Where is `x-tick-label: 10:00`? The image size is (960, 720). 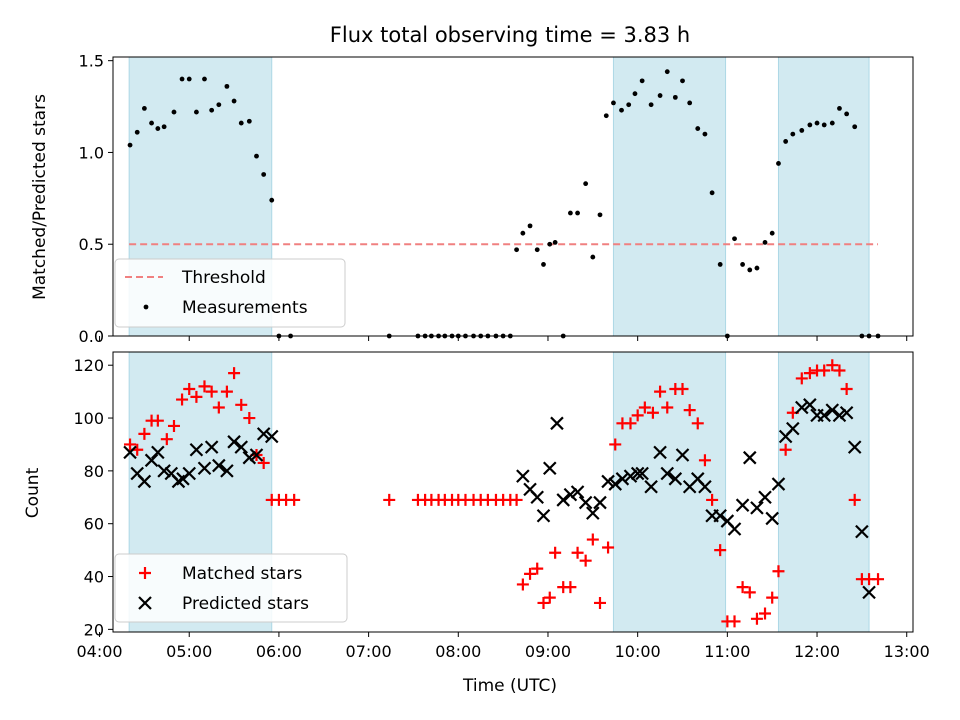 x-tick-label: 10:00 is located at coordinates (638, 651).